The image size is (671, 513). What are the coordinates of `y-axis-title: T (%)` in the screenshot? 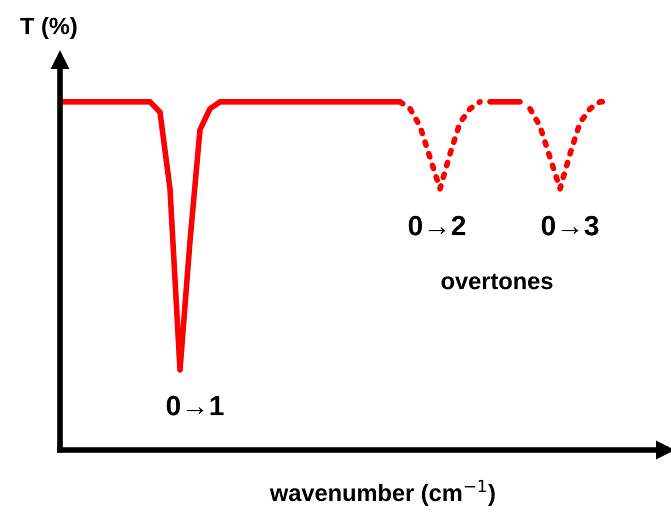 It's located at (48, 28).